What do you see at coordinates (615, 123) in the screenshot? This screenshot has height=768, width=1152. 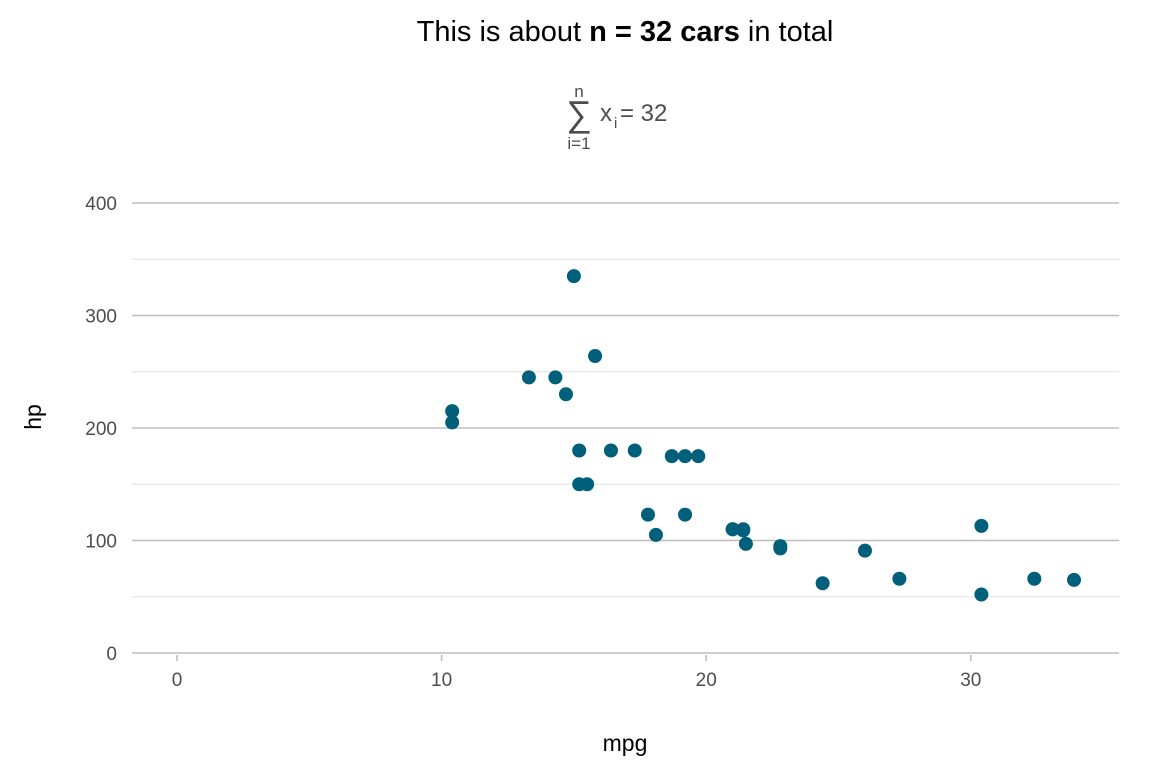 I see `sum-subscript: i` at bounding box center [615, 123].